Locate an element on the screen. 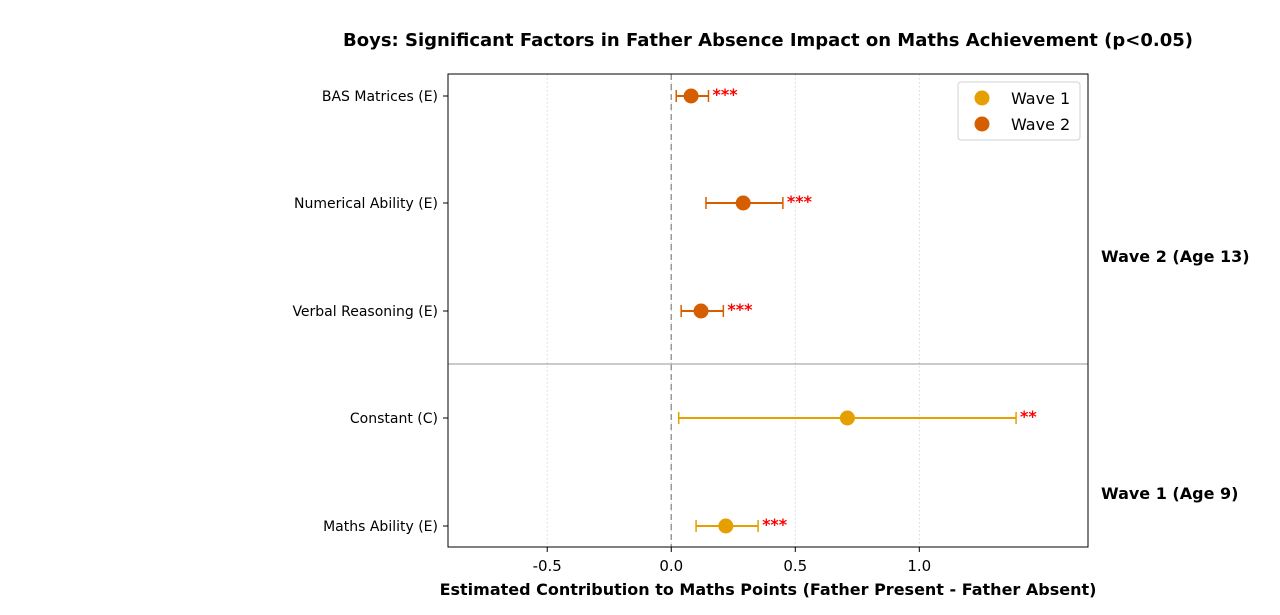 The image size is (1280, 615). y-tick-label: Constant (C) is located at coordinates (394, 419).